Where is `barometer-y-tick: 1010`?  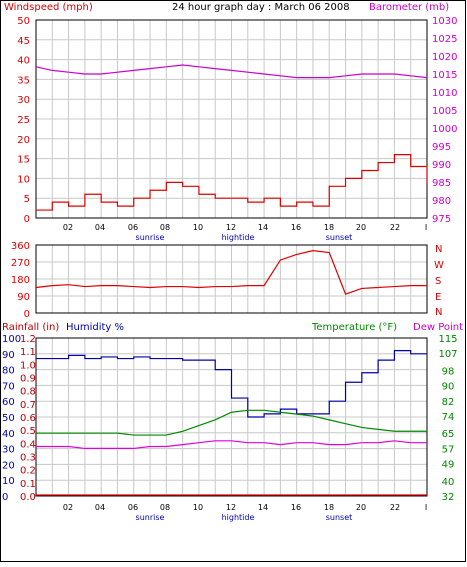 barometer-y-tick: 1010 is located at coordinates (444, 93).